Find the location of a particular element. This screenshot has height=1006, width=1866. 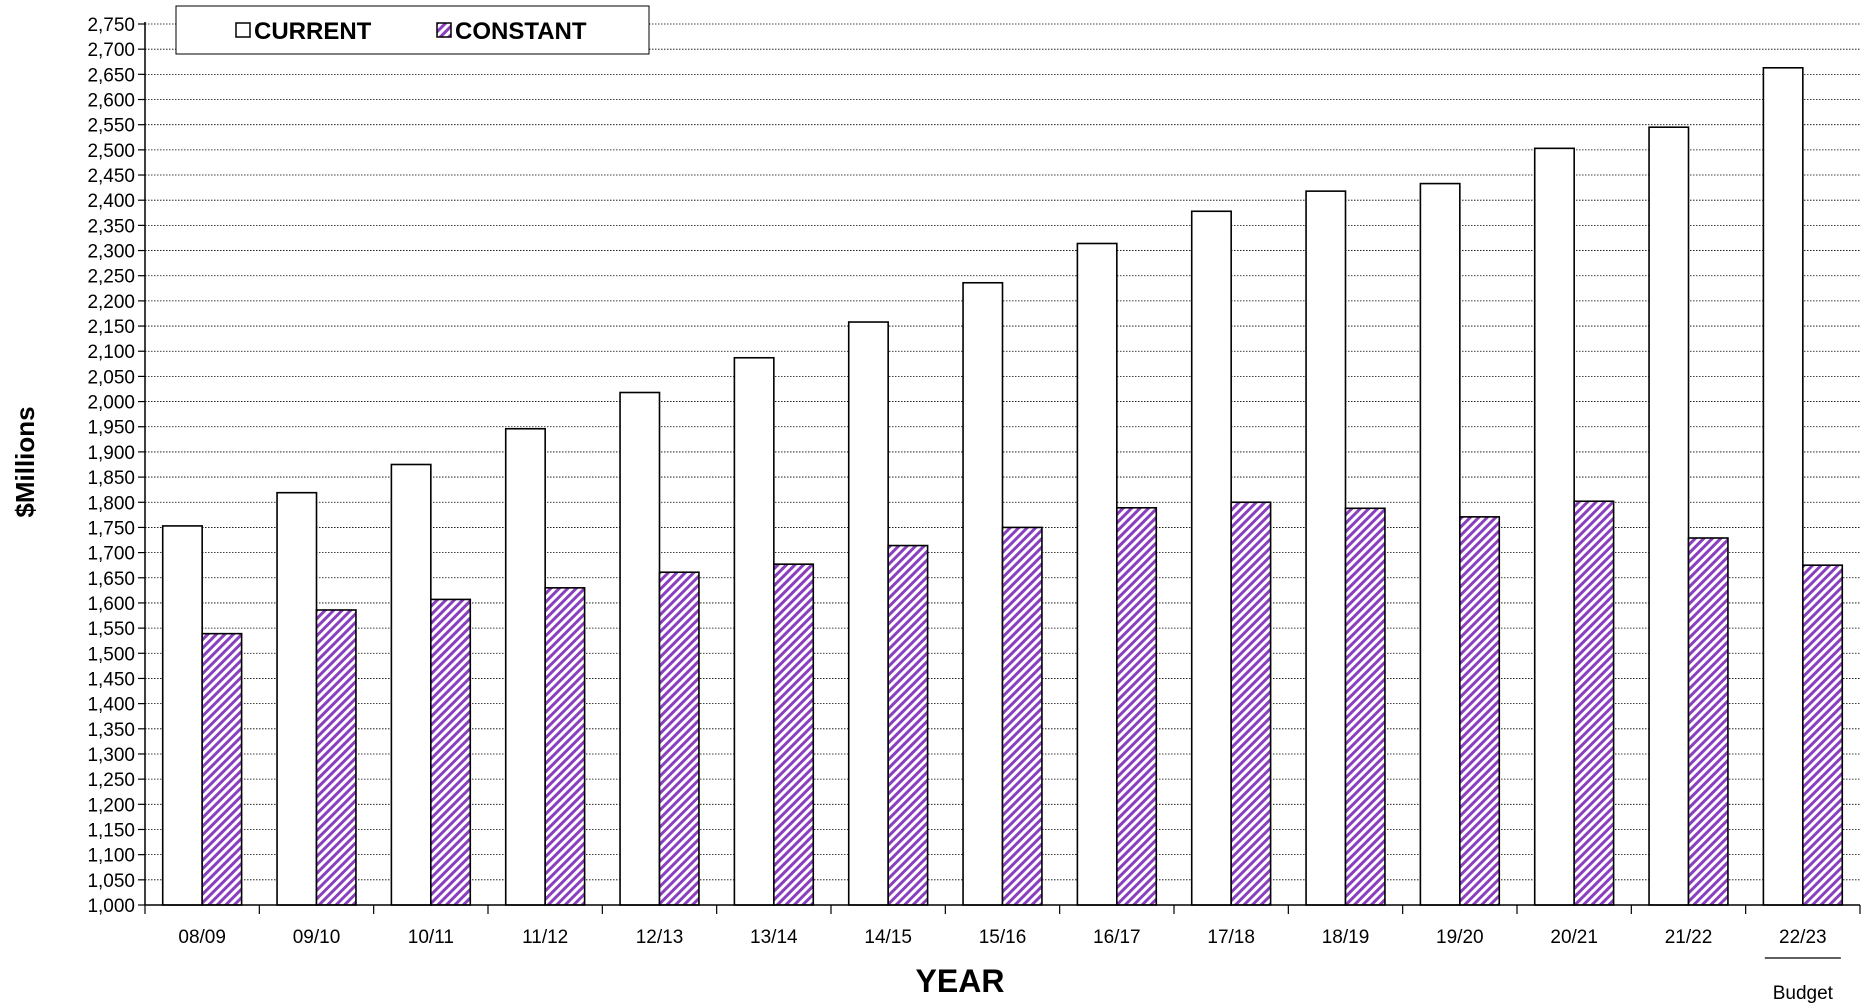

y-tick-label: 1,000 is located at coordinates (111, 906).